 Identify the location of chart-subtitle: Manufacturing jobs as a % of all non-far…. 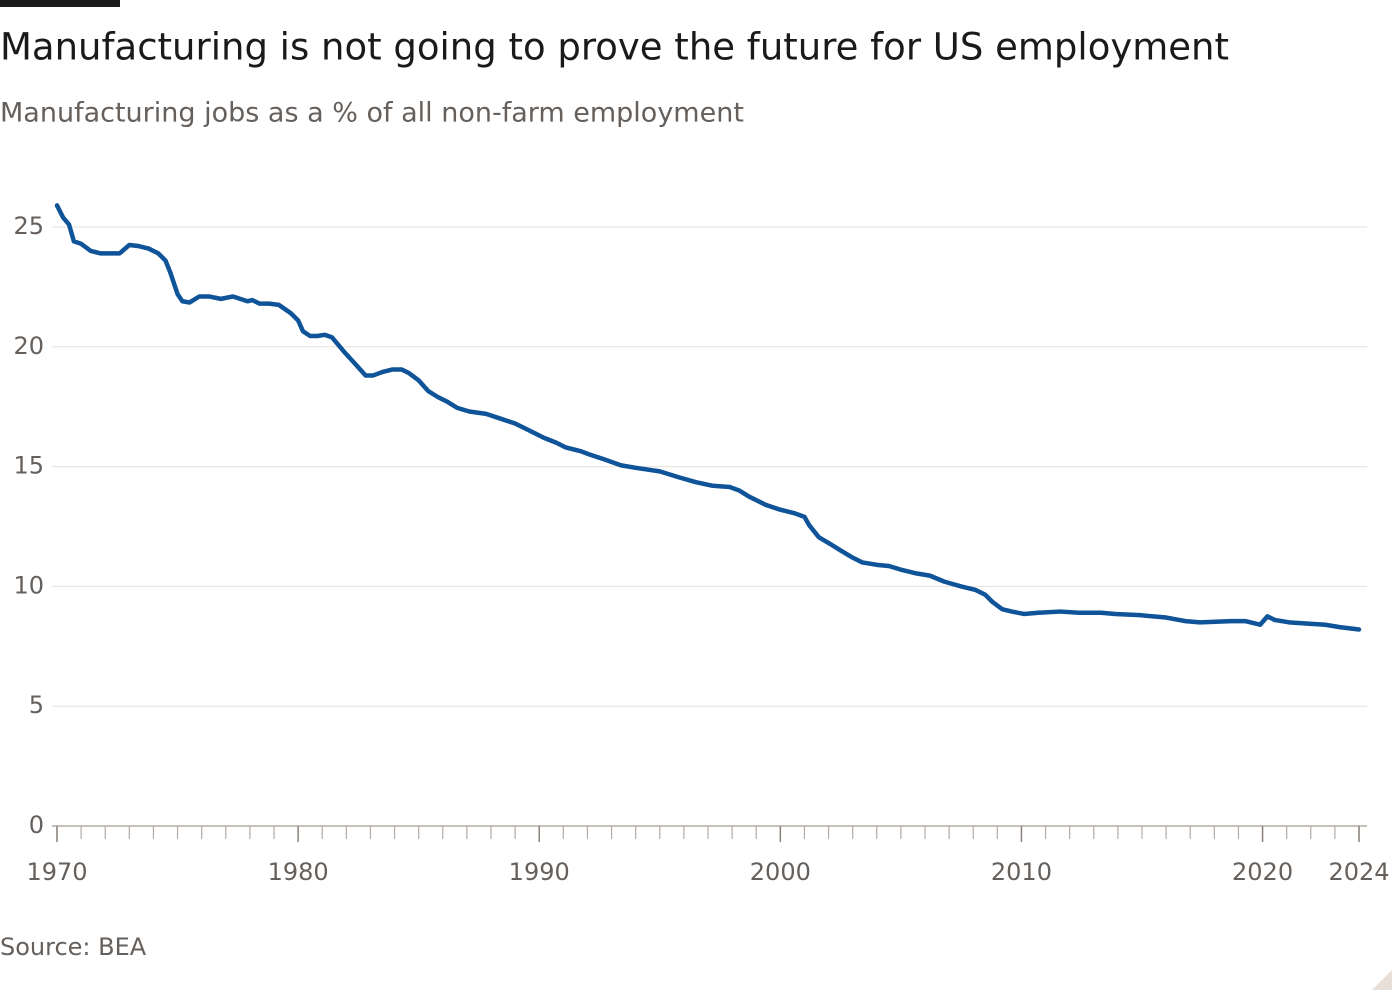
(372, 113).